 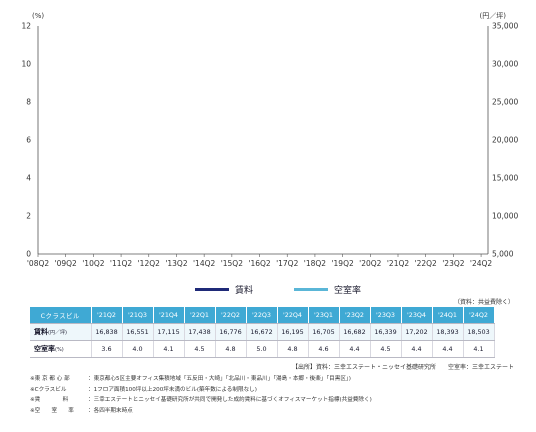 What do you see at coordinates (268, 290) in the screenshot?
I see `legend: 賃料 空室率` at bounding box center [268, 290].